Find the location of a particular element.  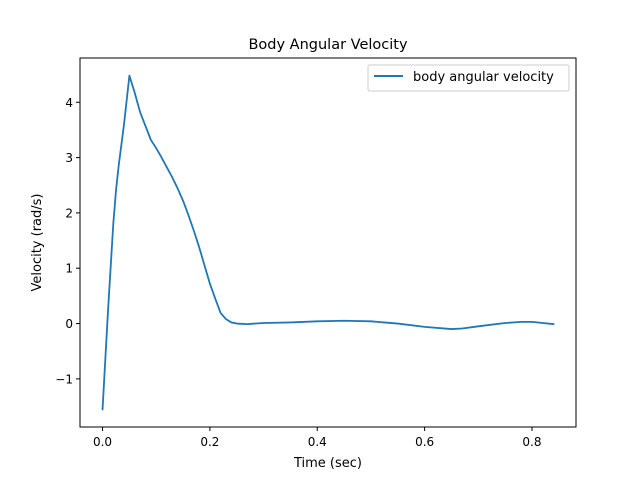

x-tick-label: 0.8 is located at coordinates (531, 442).